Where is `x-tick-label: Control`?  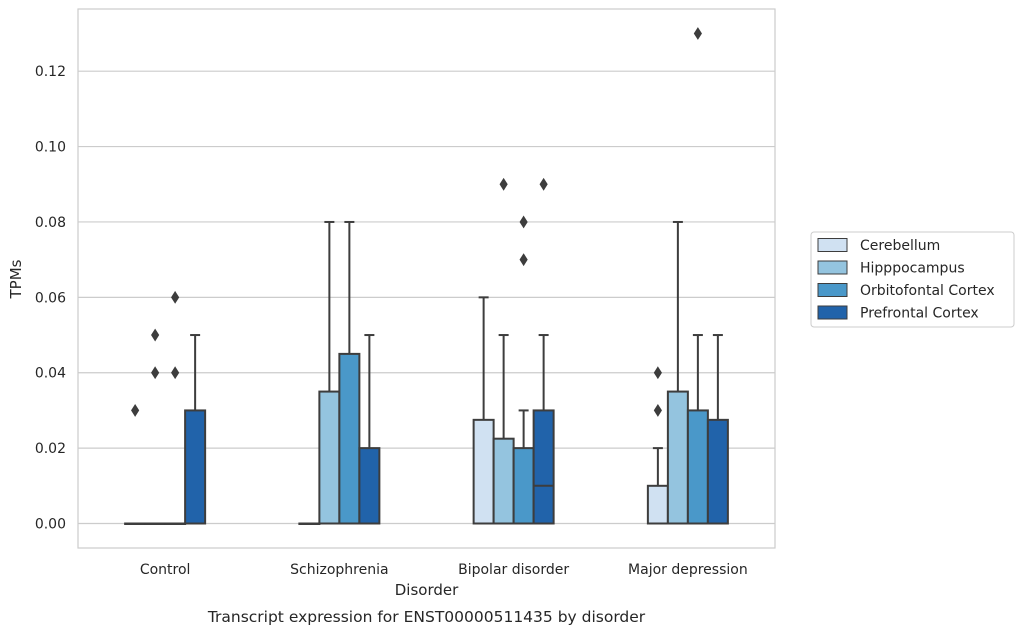 x-tick-label: Control is located at coordinates (165, 570).